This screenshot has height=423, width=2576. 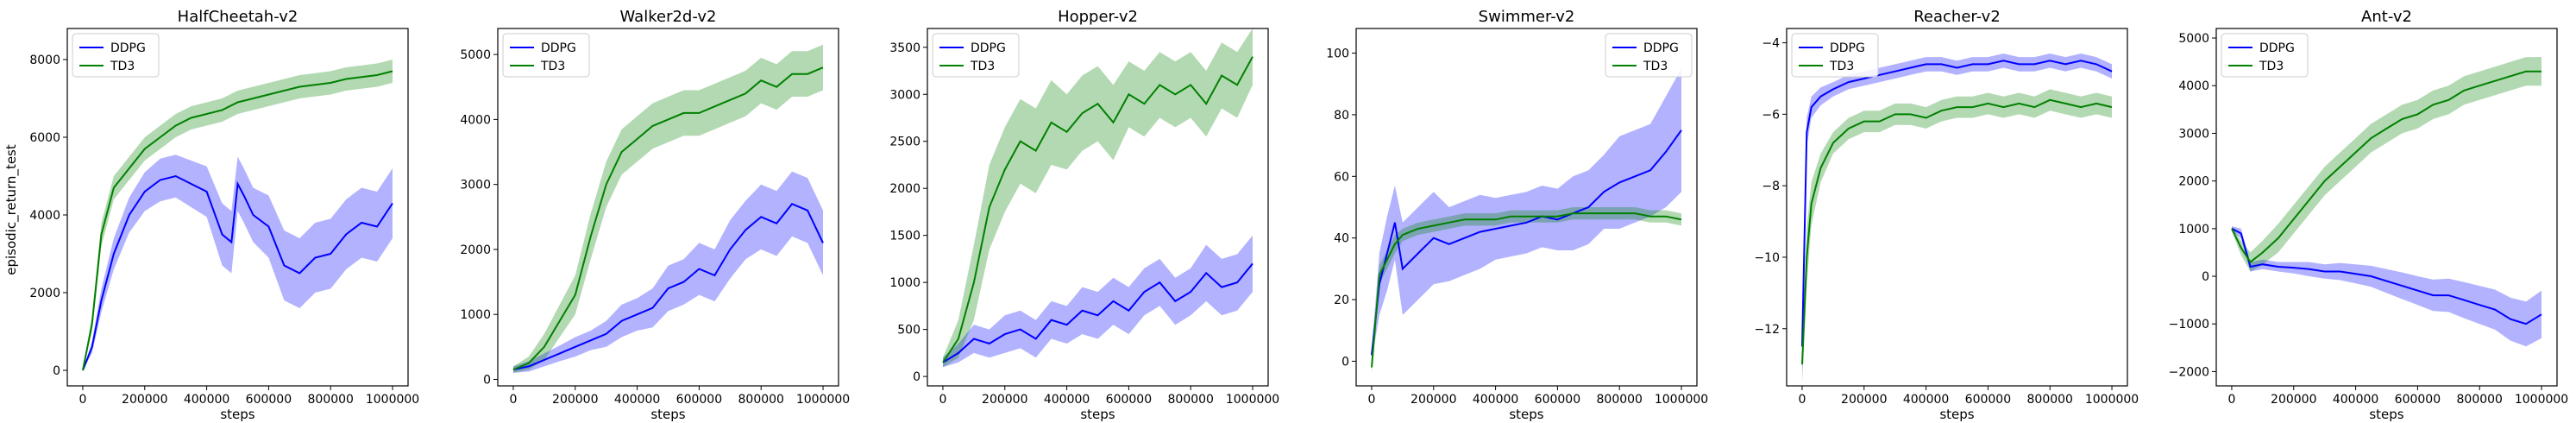 I want to click on y-tick-label: 3500, so click(x=904, y=48).